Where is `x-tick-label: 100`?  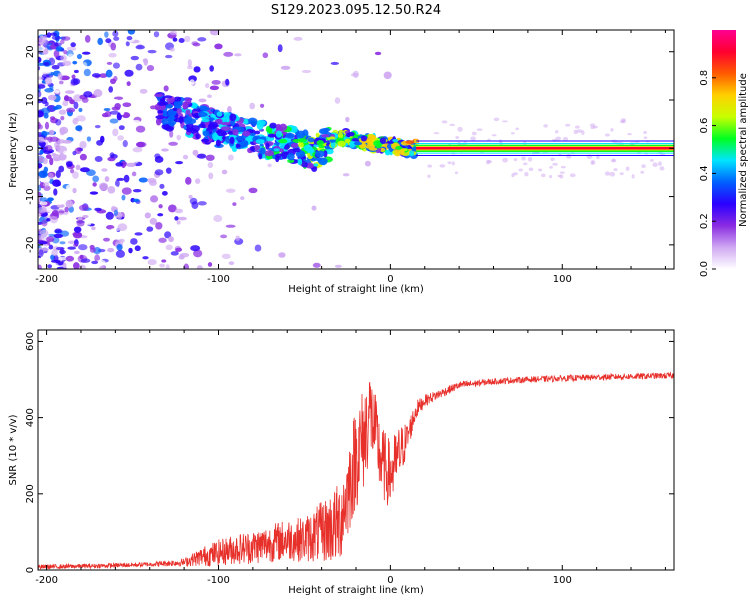
x-tick-label: 100 is located at coordinates (562, 580).